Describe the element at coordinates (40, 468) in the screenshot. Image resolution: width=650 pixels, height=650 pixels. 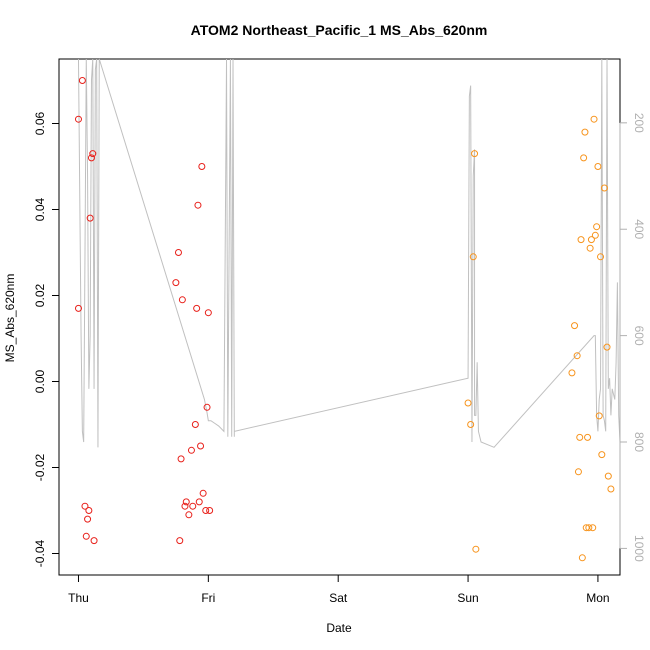
I see `y-tick-label: -0.02` at that location.